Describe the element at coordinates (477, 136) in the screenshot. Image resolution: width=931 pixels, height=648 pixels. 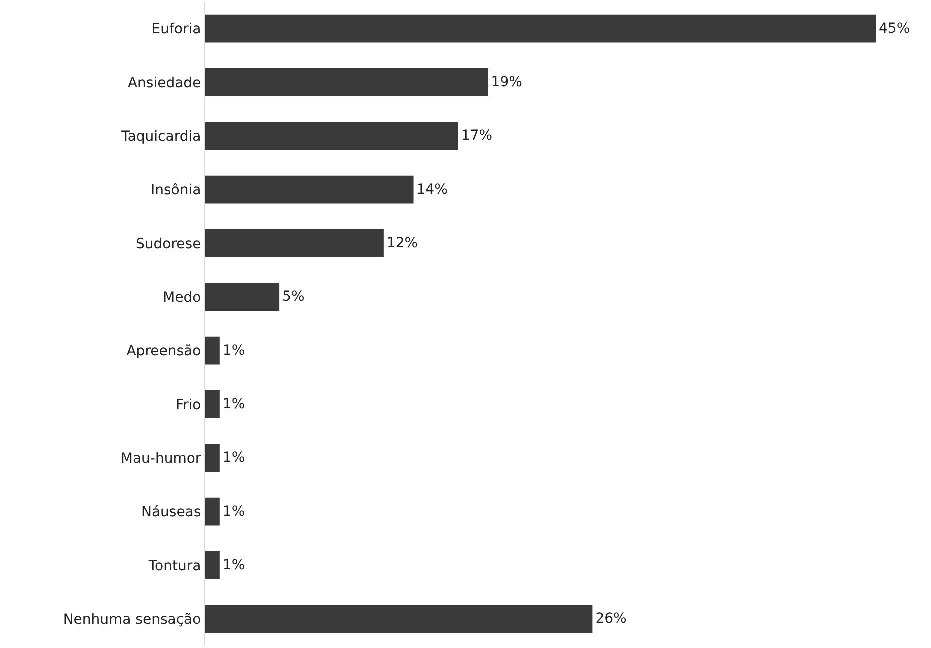
I see `data-label: 17%` at that location.